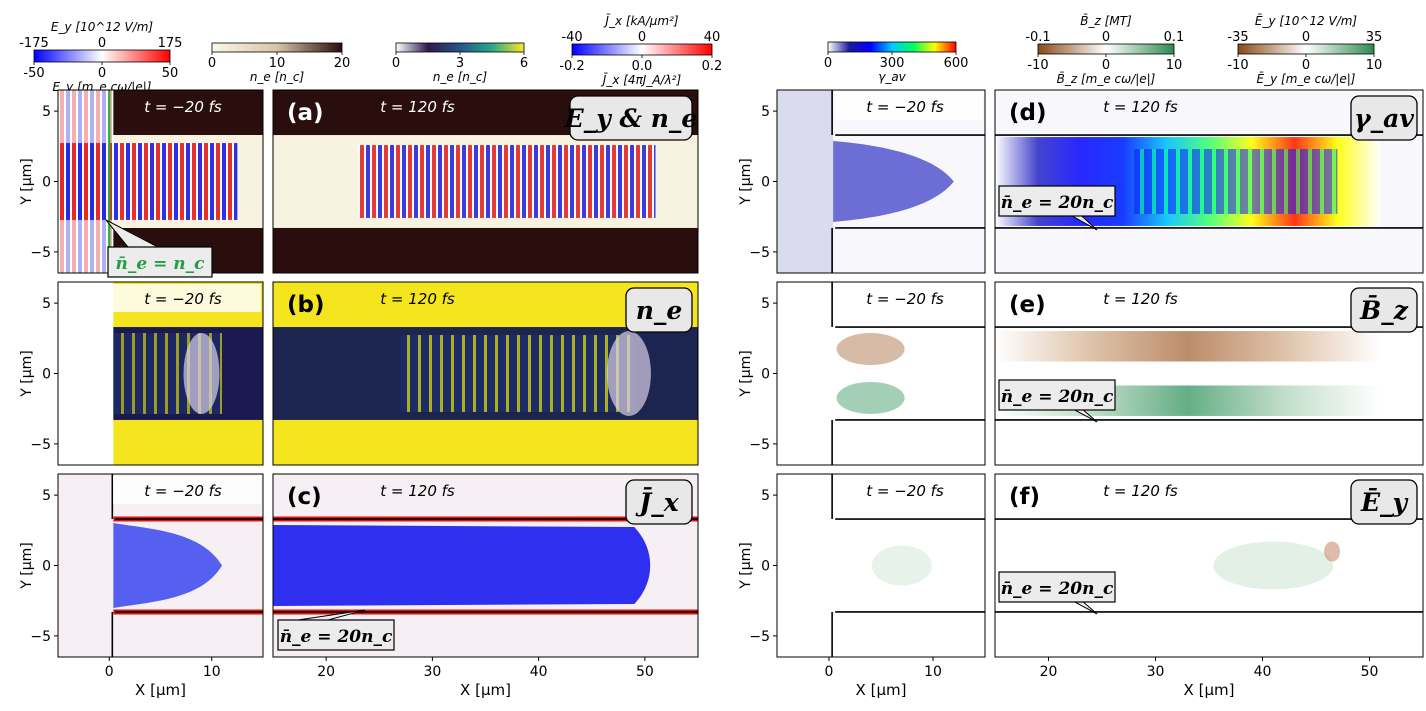  I want to click on x-tick-label: 0, so click(829, 672).